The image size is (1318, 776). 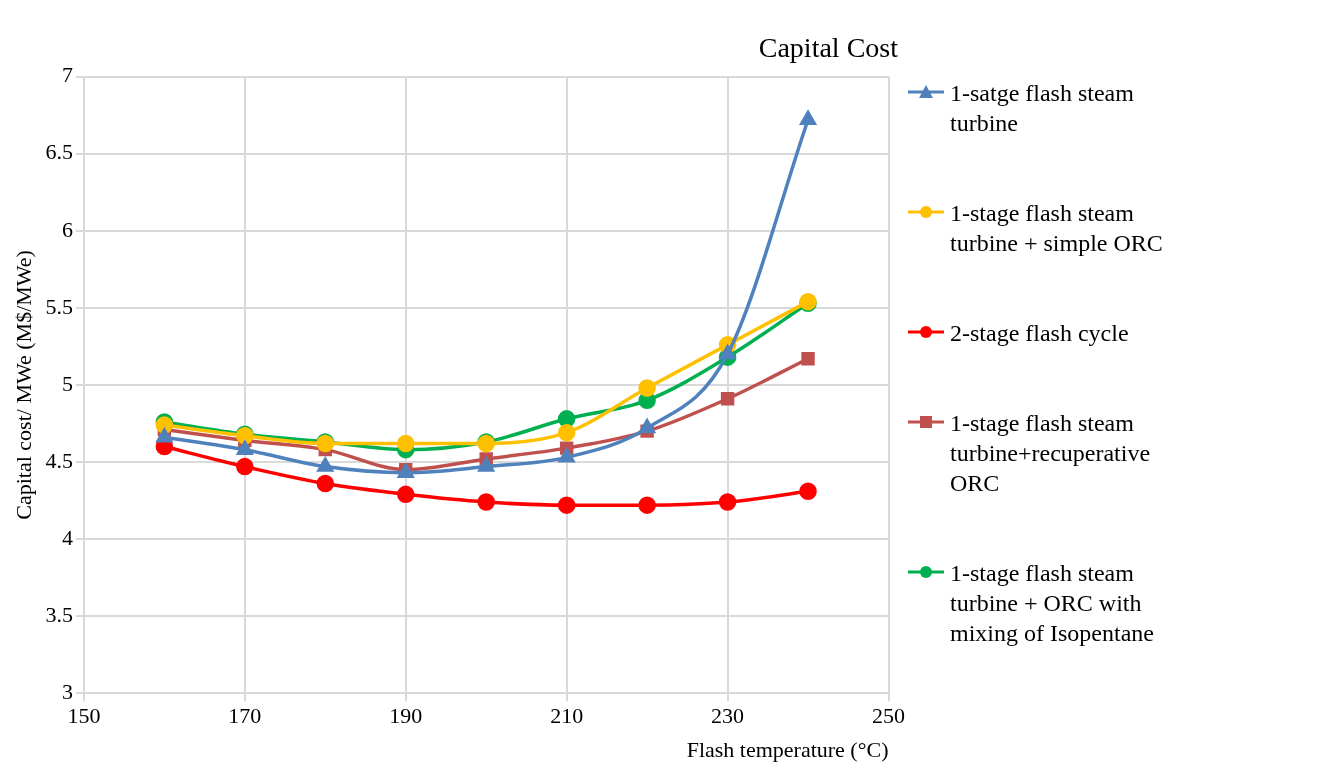 What do you see at coordinates (1057, 228) in the screenshot?
I see `legend-label: 1-stage flash steam turbine + simple ORC` at bounding box center [1057, 228].